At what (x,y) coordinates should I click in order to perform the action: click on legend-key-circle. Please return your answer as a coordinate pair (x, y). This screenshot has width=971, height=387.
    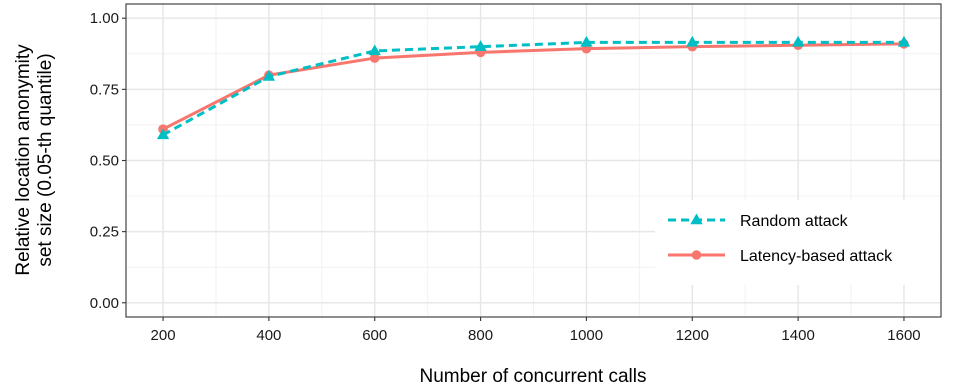
    Looking at the image, I should click on (696, 255).